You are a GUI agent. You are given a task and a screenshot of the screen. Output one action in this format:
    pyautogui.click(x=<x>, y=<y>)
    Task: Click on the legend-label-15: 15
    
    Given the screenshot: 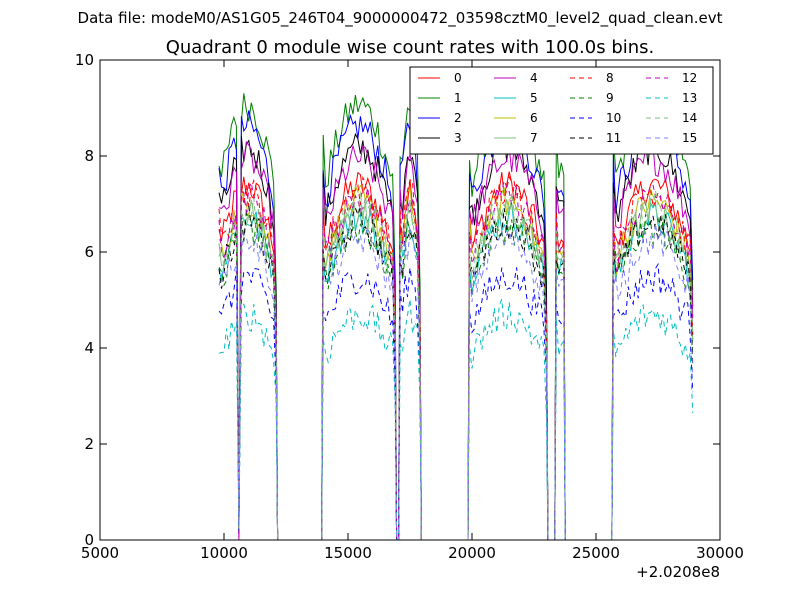 What is the action you would take?
    pyautogui.click(x=689, y=138)
    